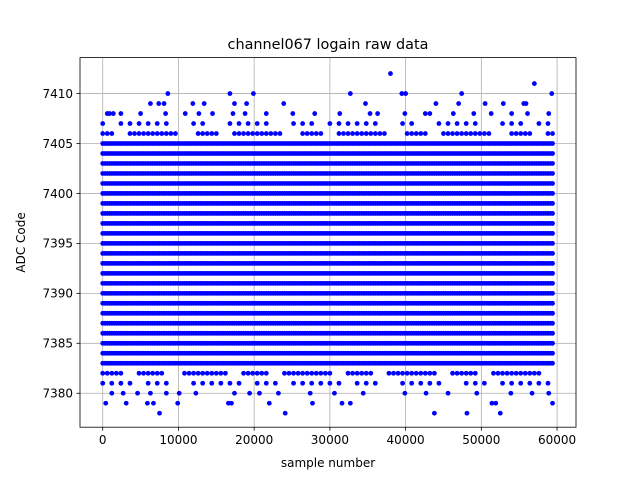  Describe the element at coordinates (57, 244) in the screenshot. I see `y-tick-label: 7395` at that location.